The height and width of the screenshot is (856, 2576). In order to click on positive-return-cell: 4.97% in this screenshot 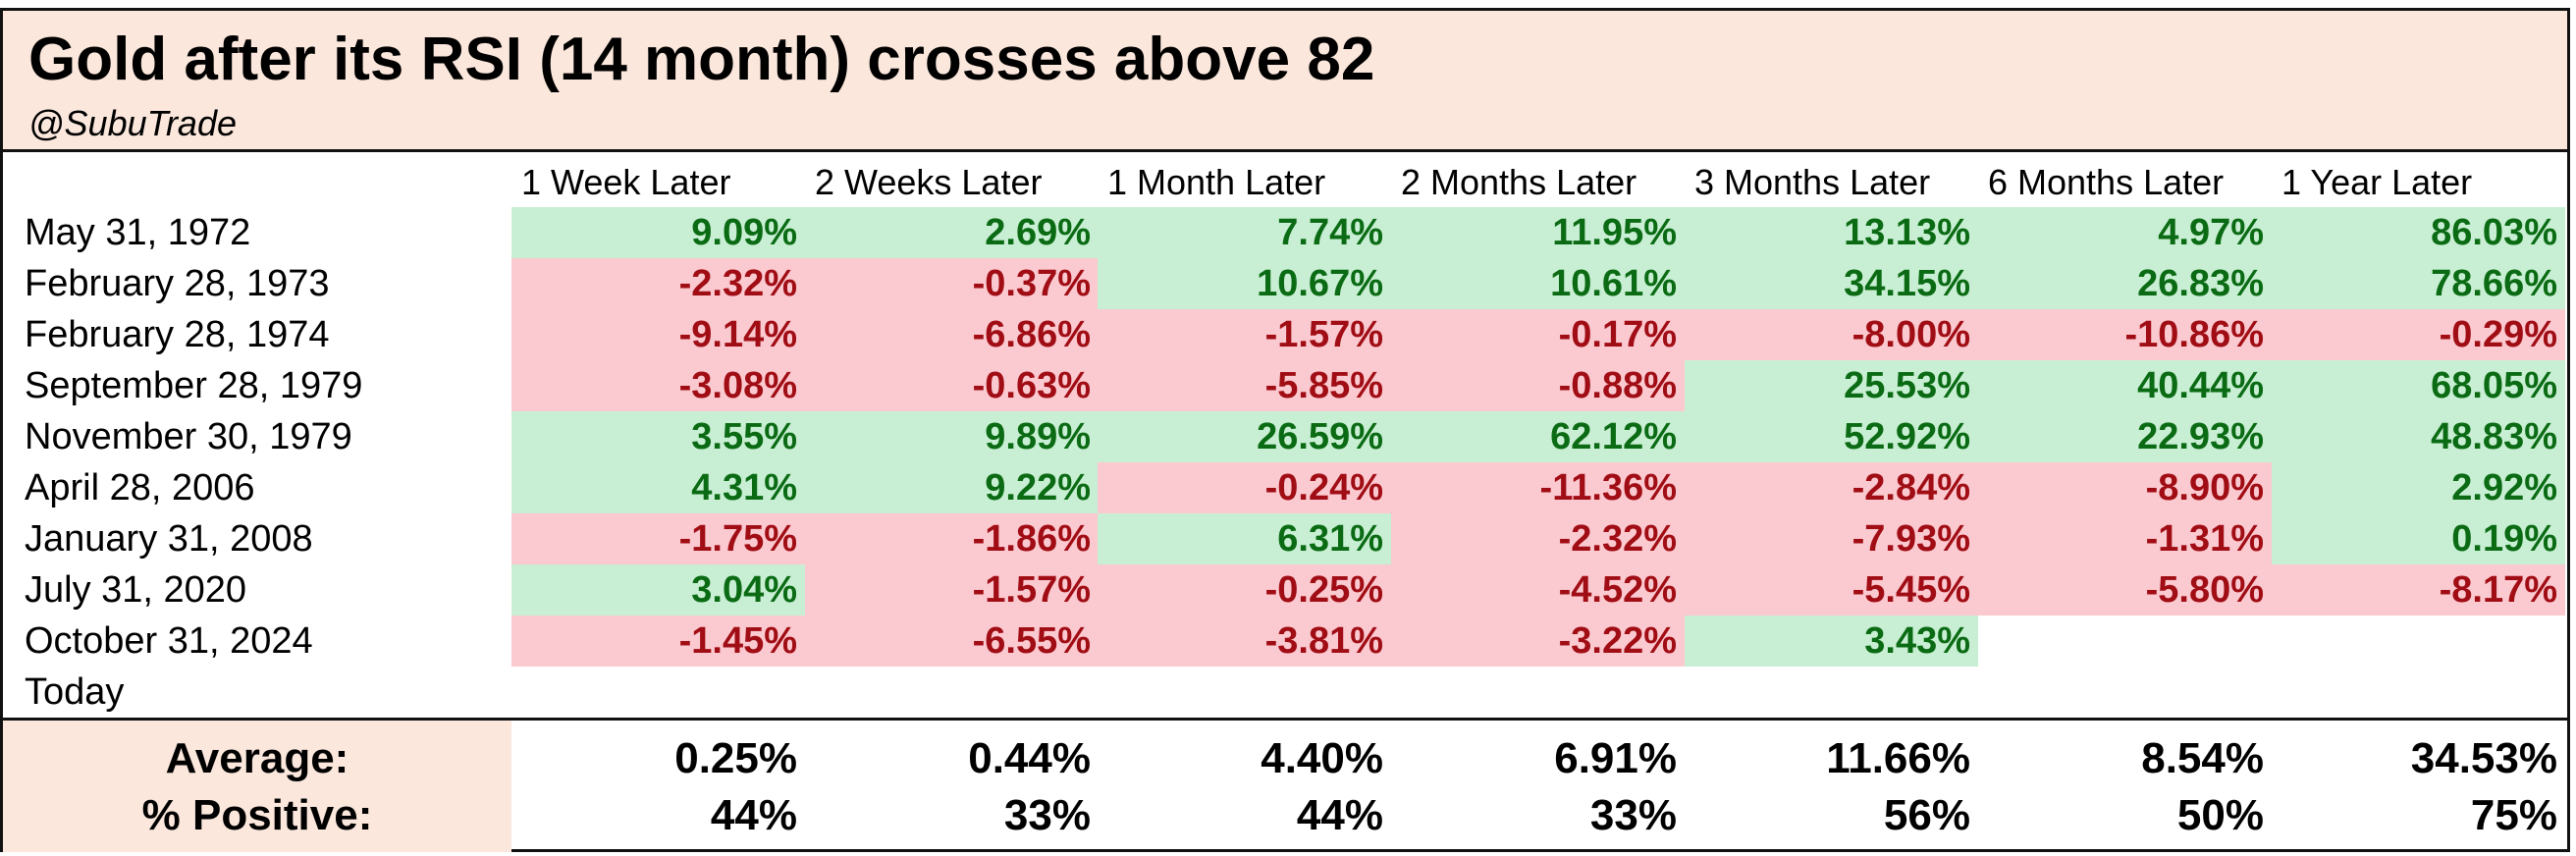, I will do `click(2125, 232)`.